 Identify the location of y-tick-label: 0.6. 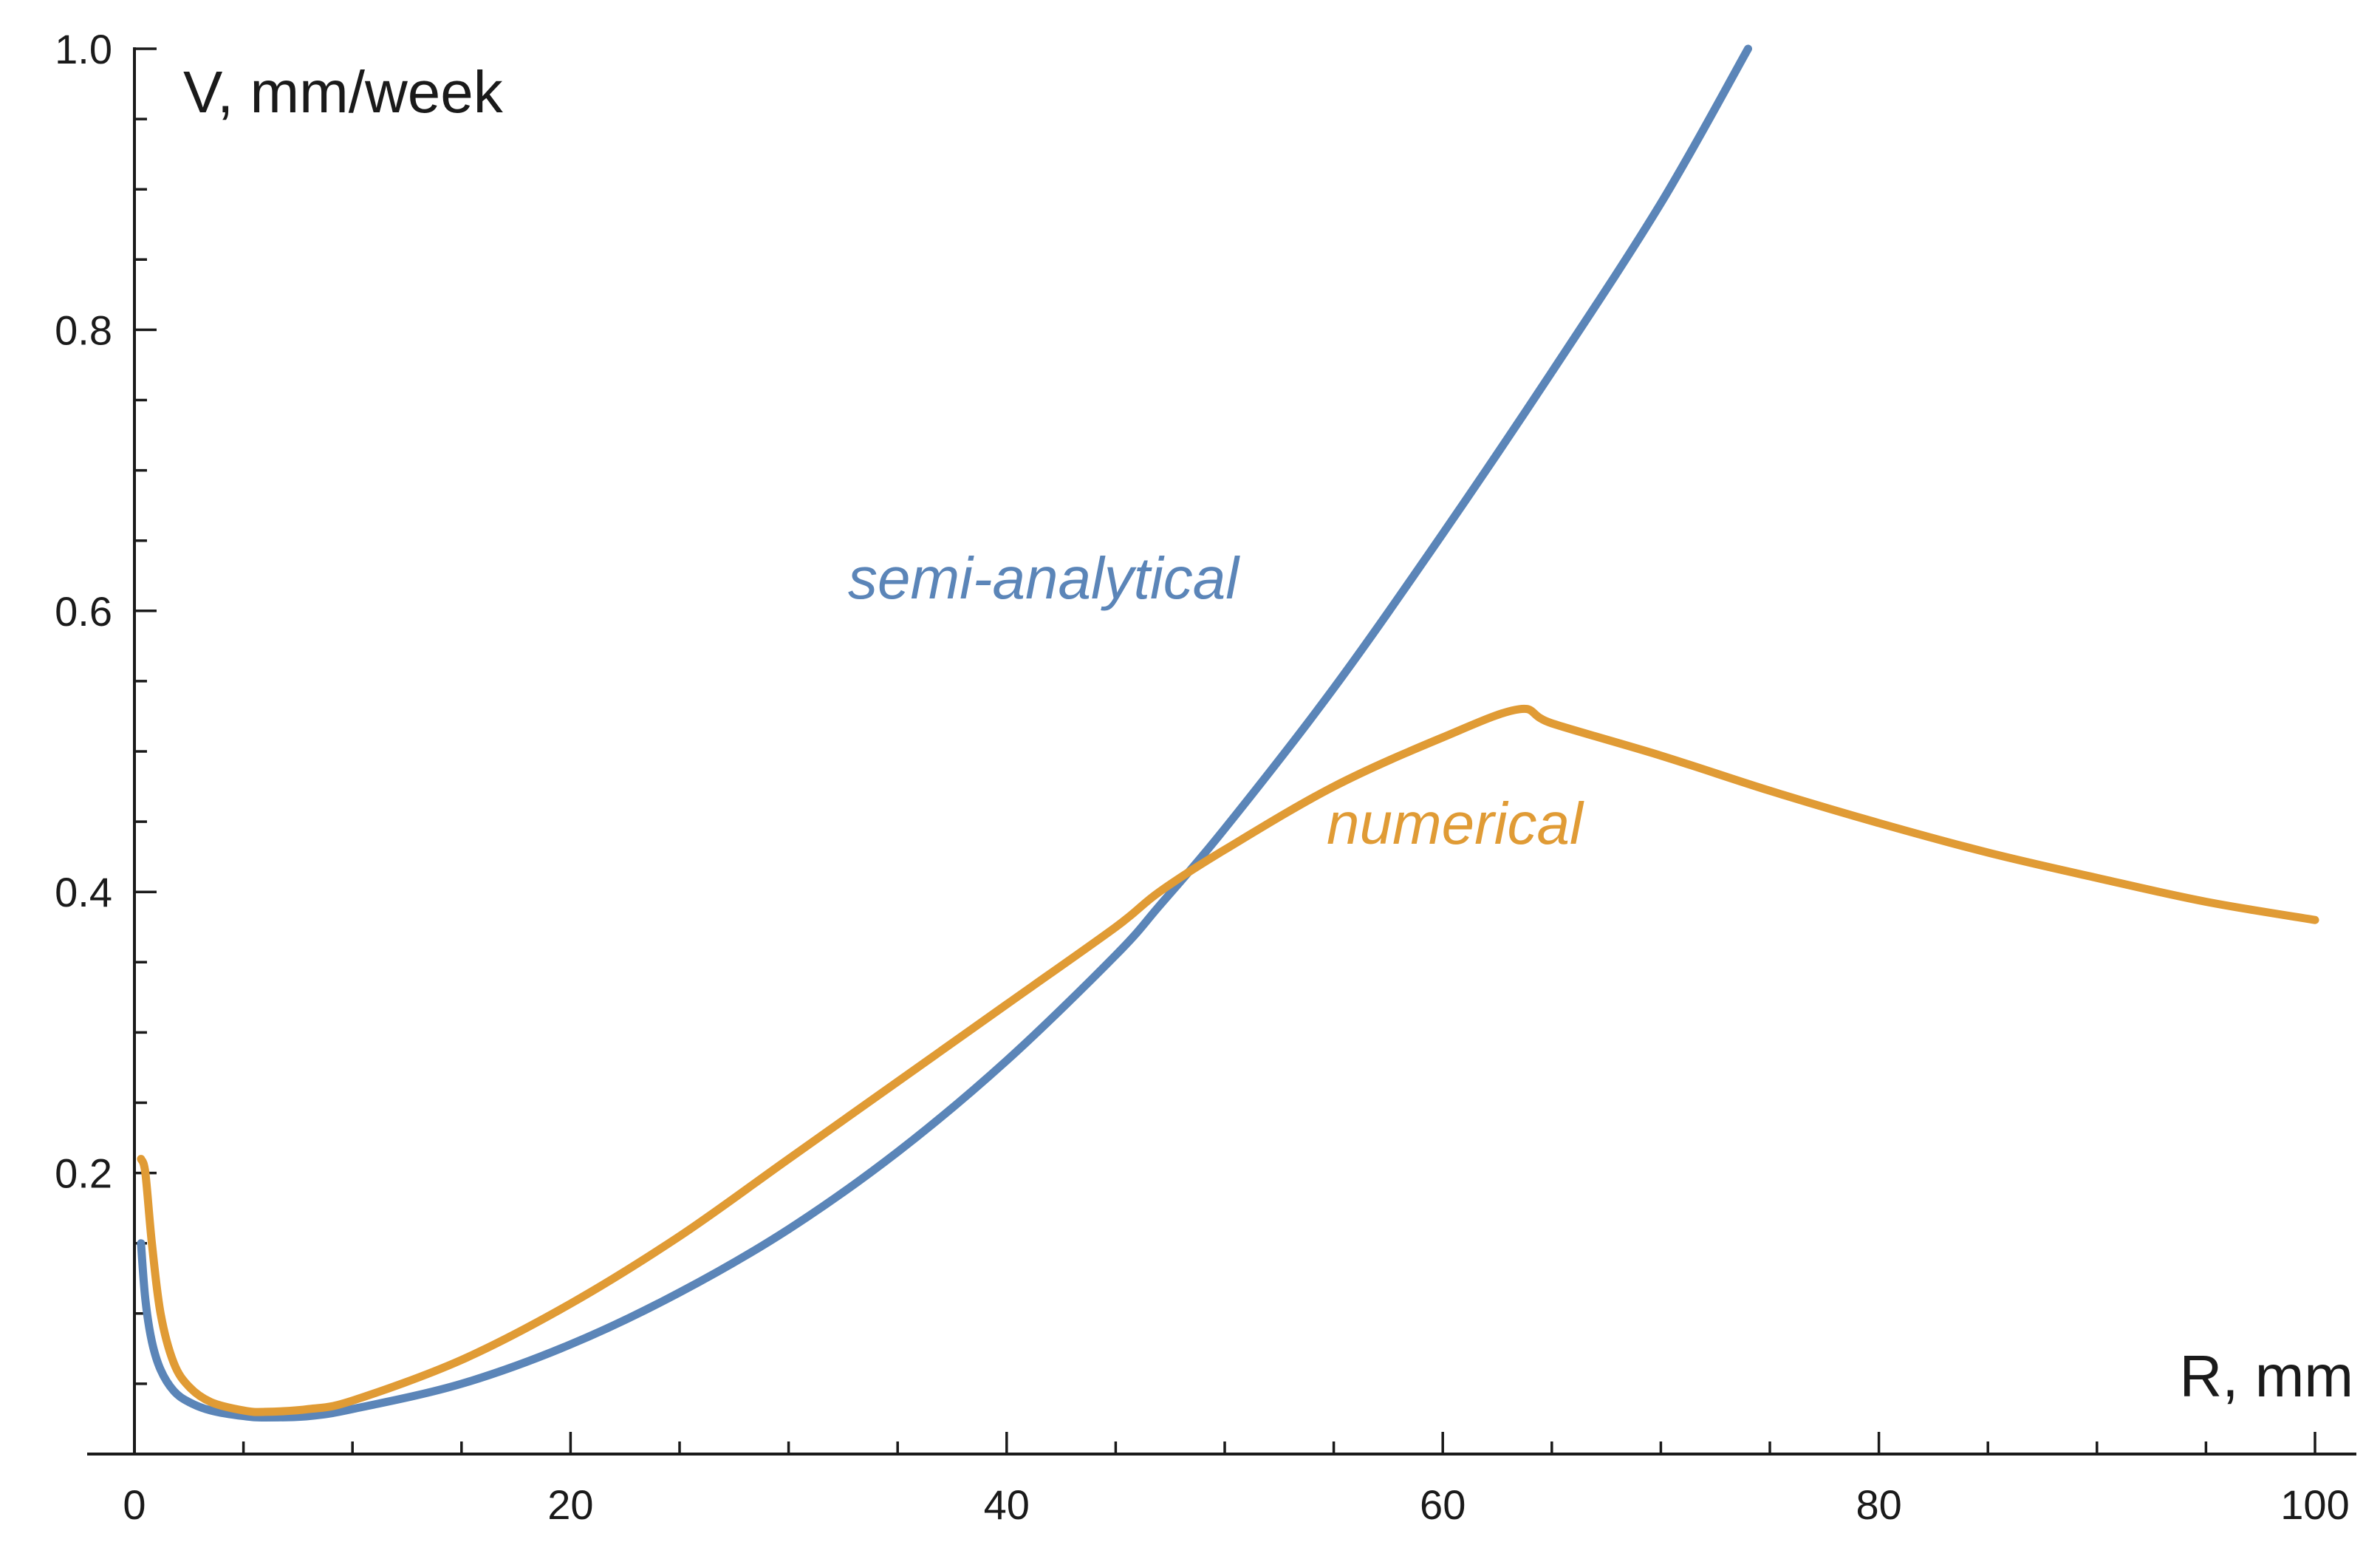
(83, 611).